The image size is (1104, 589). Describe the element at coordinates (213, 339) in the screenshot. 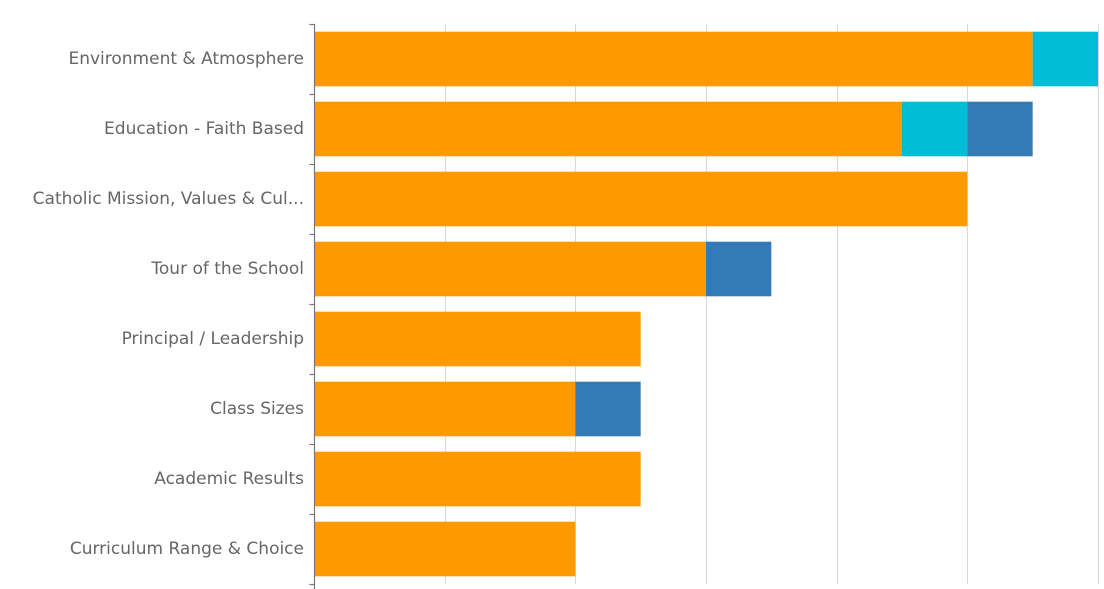

I see `category-label: Principal / Leadership` at that location.